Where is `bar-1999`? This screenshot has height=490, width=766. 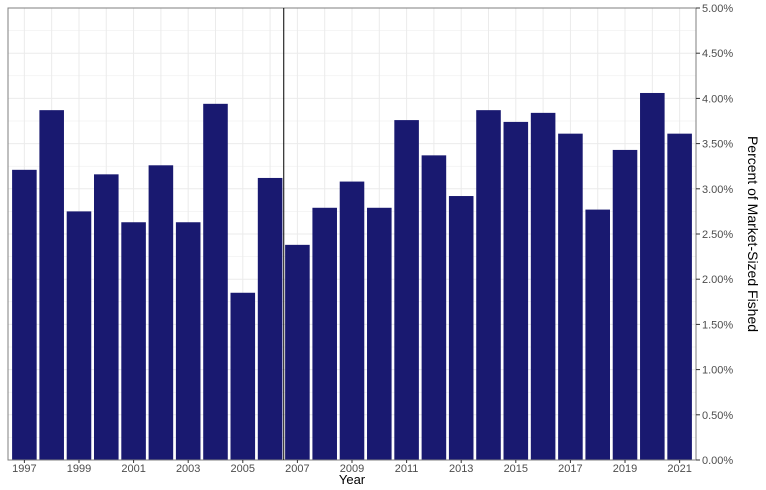
bar-1999 is located at coordinates (79, 335).